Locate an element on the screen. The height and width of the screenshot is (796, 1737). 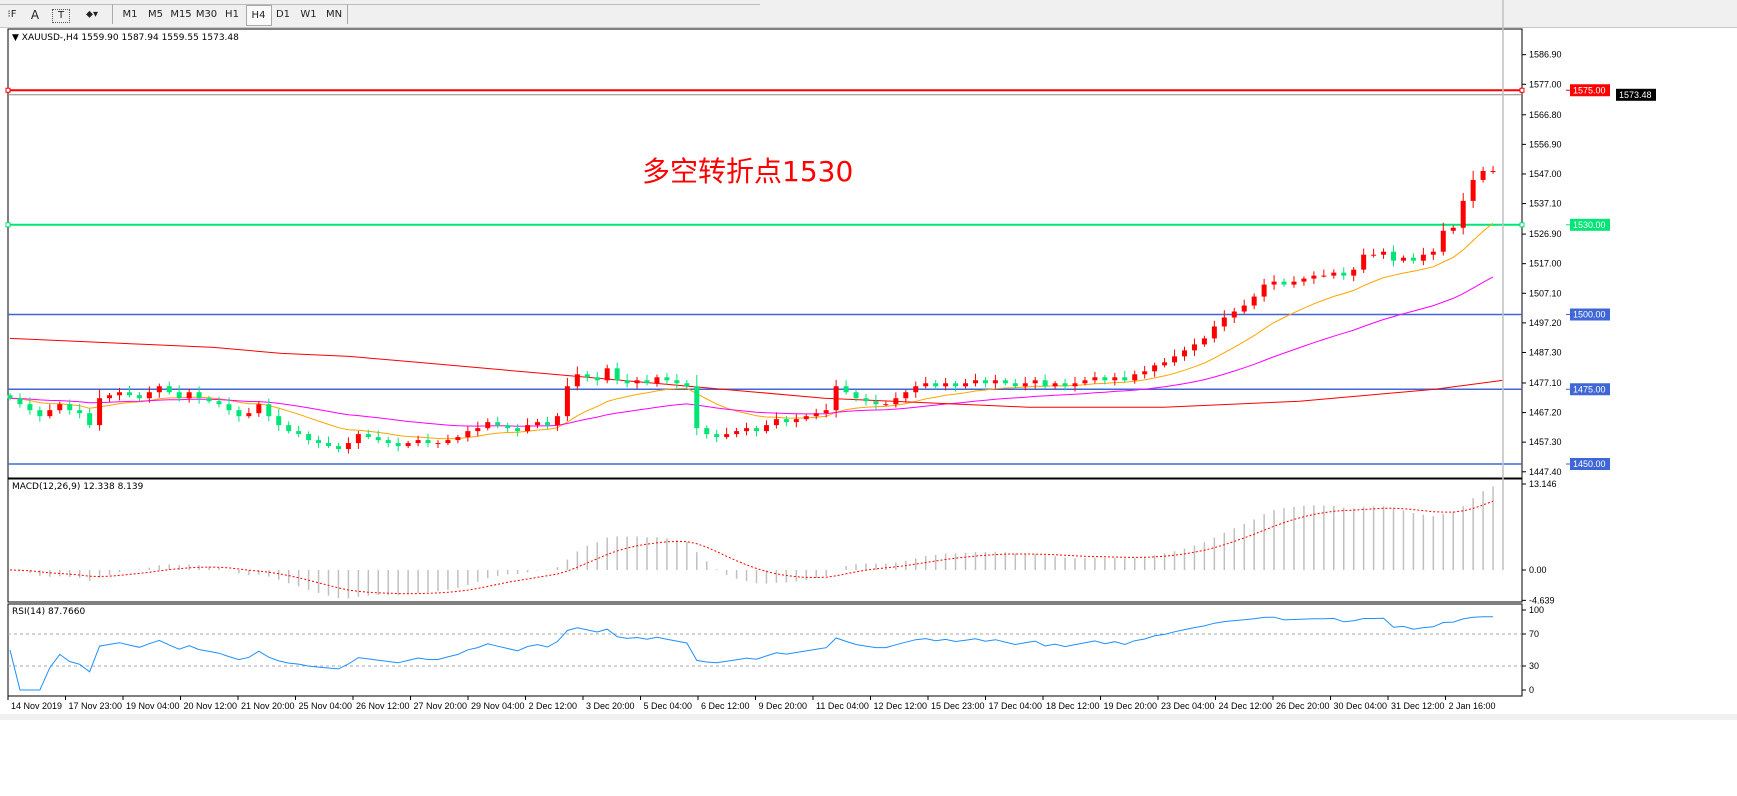
timeframe-h4: H4 is located at coordinates (258, 15).